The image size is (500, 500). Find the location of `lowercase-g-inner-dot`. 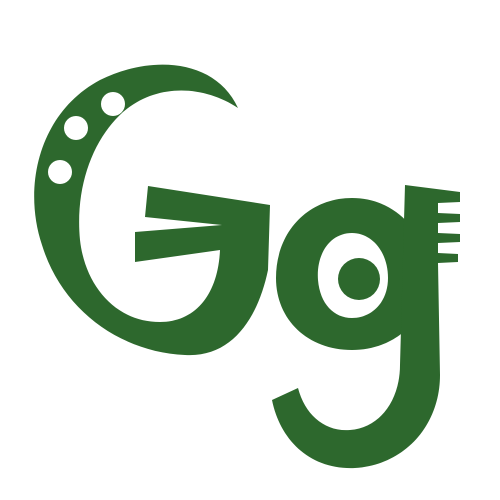

lowercase-g-inner-dot is located at coordinates (359, 279).